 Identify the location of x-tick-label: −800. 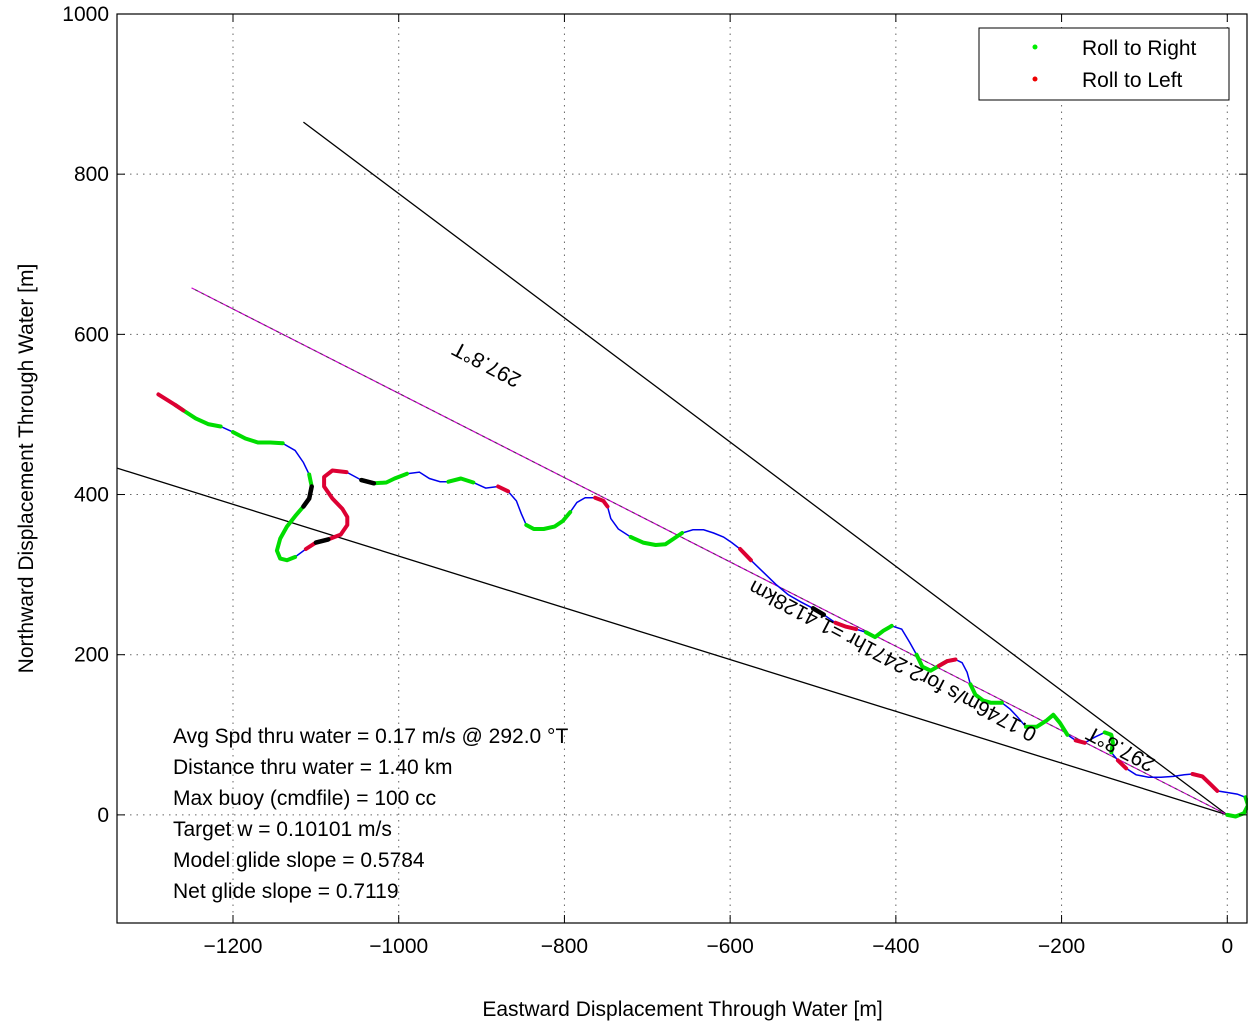
(564, 946).